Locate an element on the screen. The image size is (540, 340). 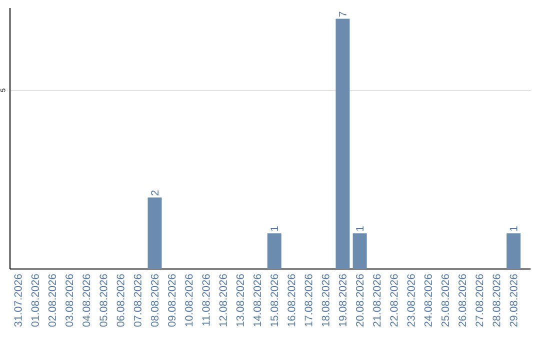
x-tick-label: 28.08.2026 is located at coordinates (496, 300).